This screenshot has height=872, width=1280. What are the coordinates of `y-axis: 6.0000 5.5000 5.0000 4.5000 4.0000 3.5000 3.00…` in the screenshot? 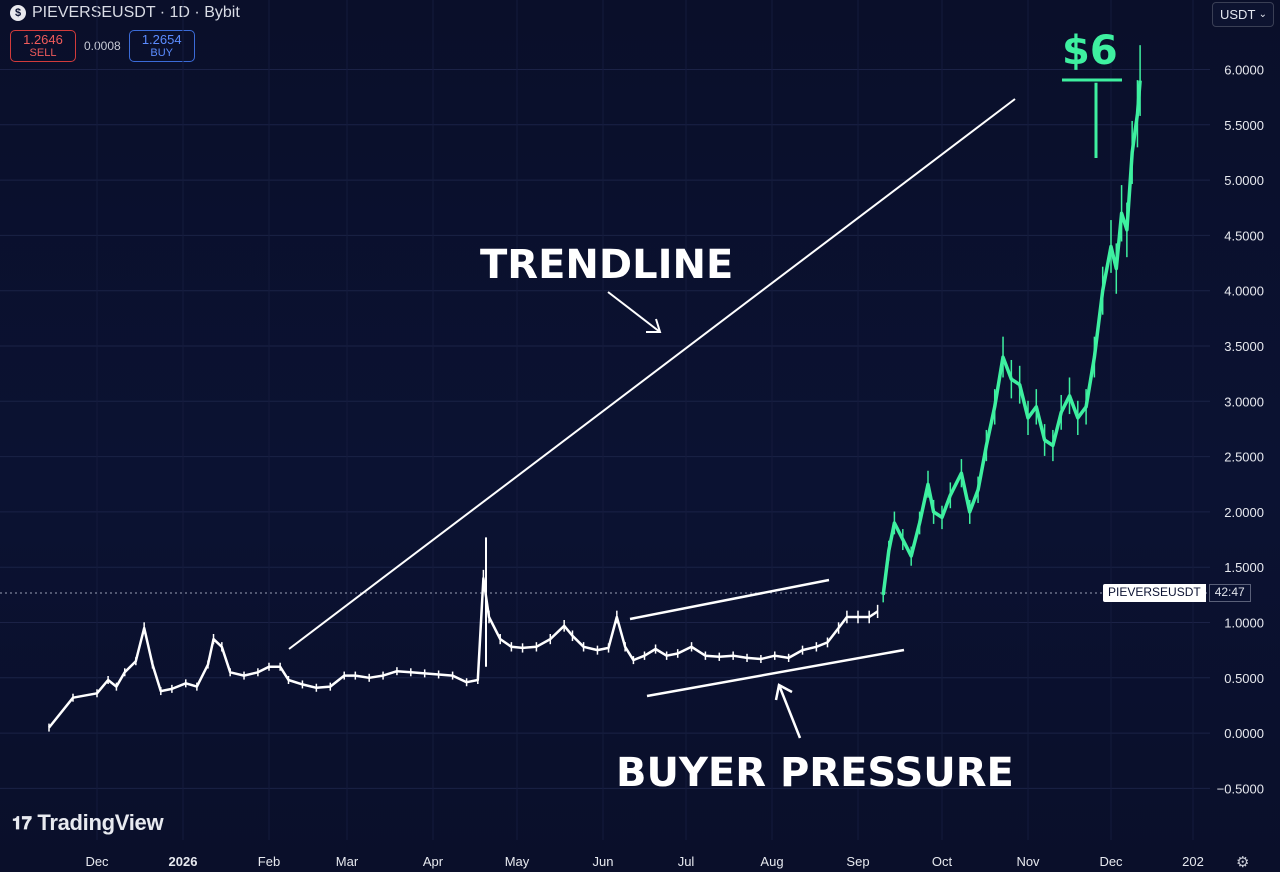 It's located at (1240, 430).